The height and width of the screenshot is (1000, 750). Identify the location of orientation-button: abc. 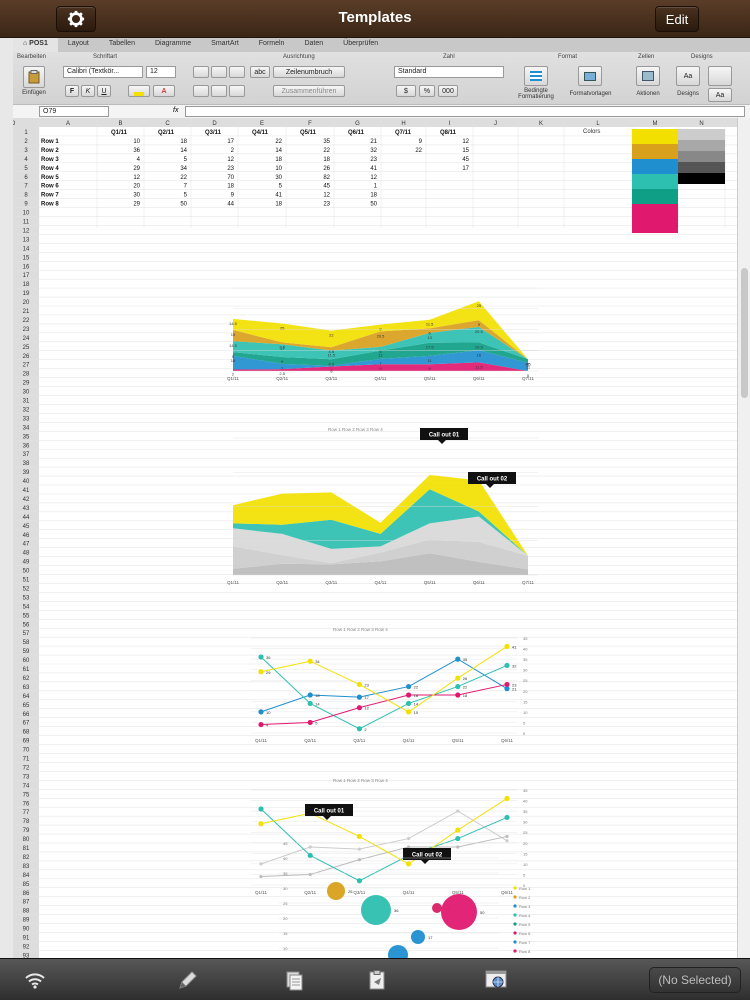
(260, 72).